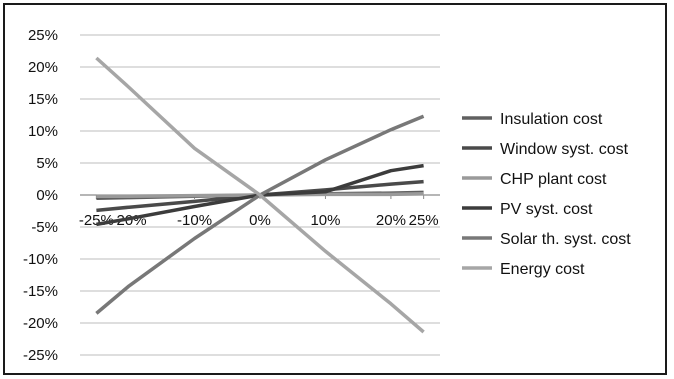 The width and height of the screenshot is (674, 379). What do you see at coordinates (43, 67) in the screenshot?
I see `y-tick-label: 20%` at bounding box center [43, 67].